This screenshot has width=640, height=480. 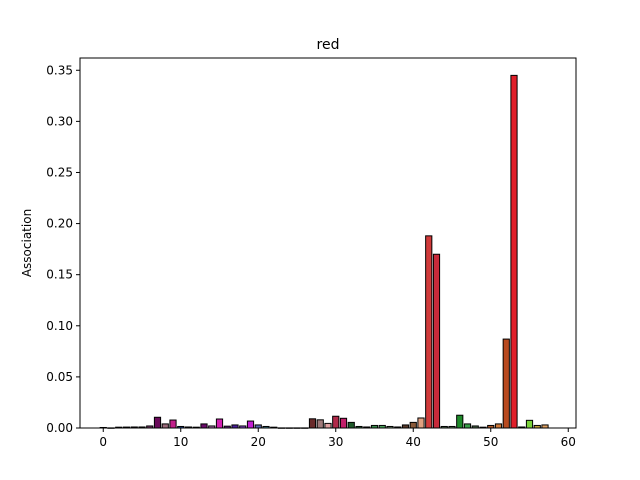 What do you see at coordinates (103, 442) in the screenshot?
I see `x-tick-label: 0` at bounding box center [103, 442].